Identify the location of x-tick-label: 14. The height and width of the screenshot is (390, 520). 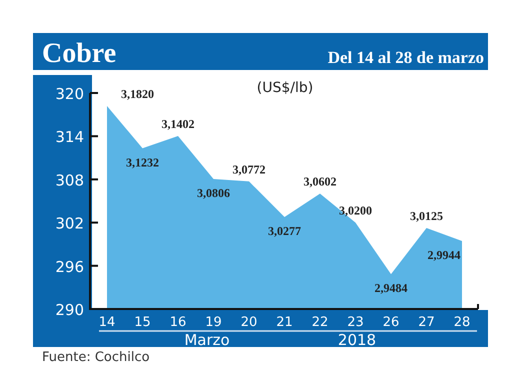
(107, 322).